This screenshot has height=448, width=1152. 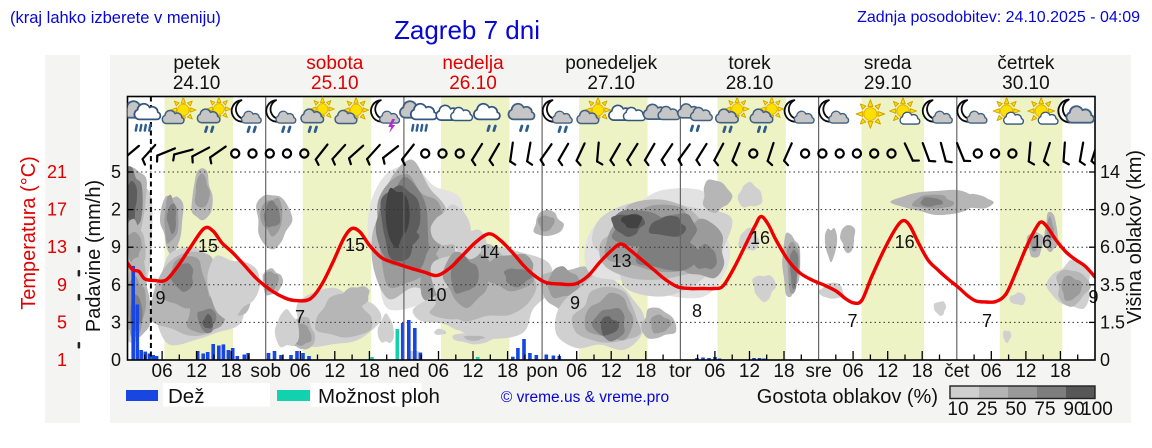 I want to click on svg-text: Temperatura (°C), so click(x=29, y=233).